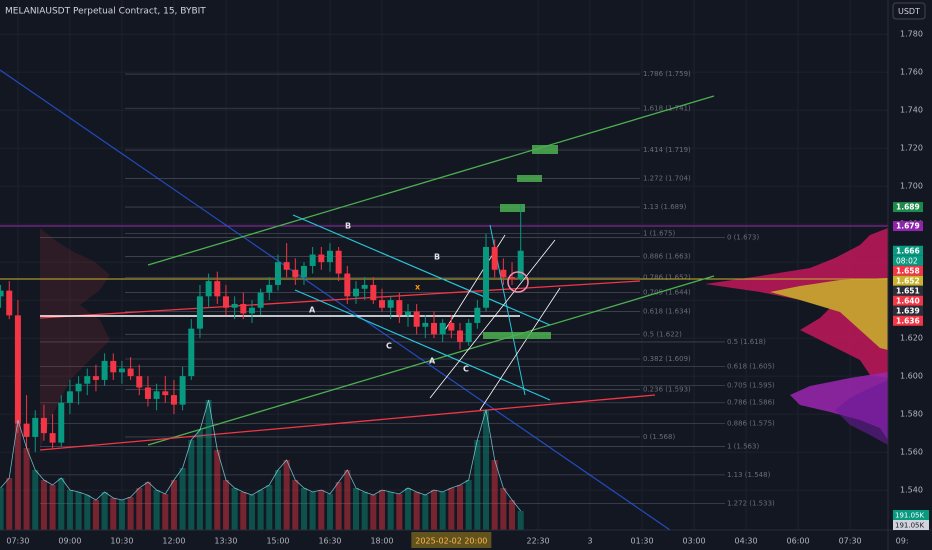  Describe the element at coordinates (743, 237) in the screenshot. I see `fib-label: 0 (1.673)` at that location.